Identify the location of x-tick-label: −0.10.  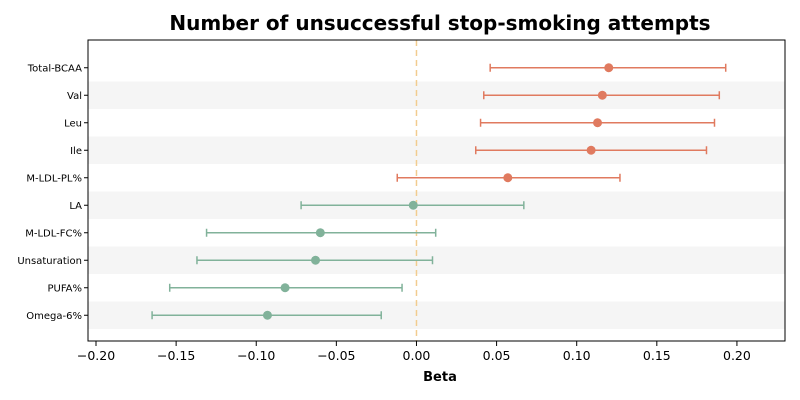
(256, 355).